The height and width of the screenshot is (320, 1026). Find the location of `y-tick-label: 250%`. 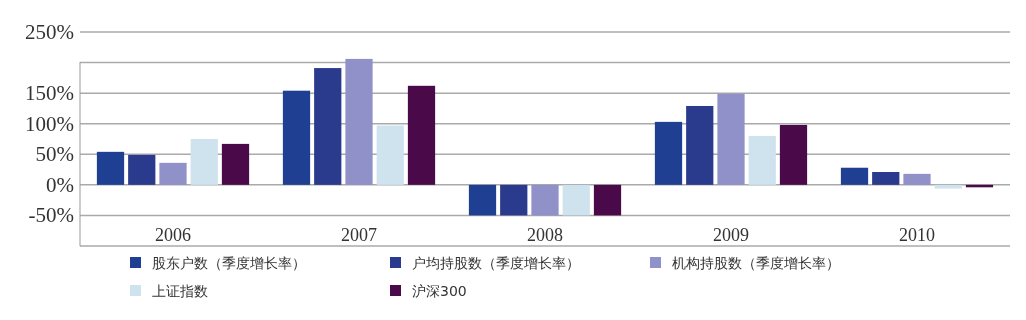

y-tick-label: 250% is located at coordinates (49, 32).